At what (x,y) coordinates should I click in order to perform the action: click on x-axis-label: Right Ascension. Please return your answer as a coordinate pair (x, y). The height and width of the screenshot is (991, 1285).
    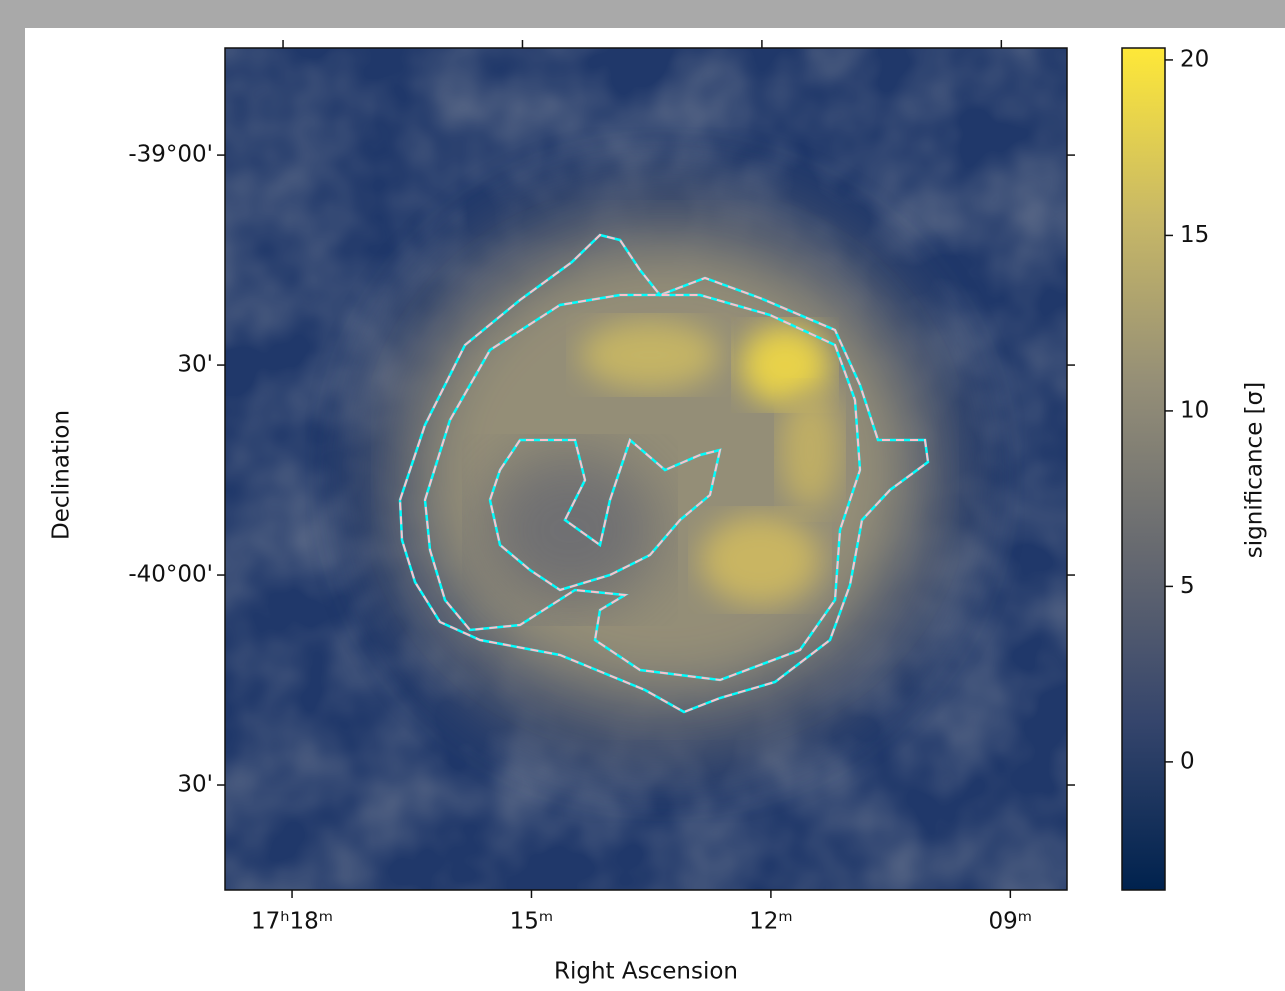
    Looking at the image, I should click on (646, 972).